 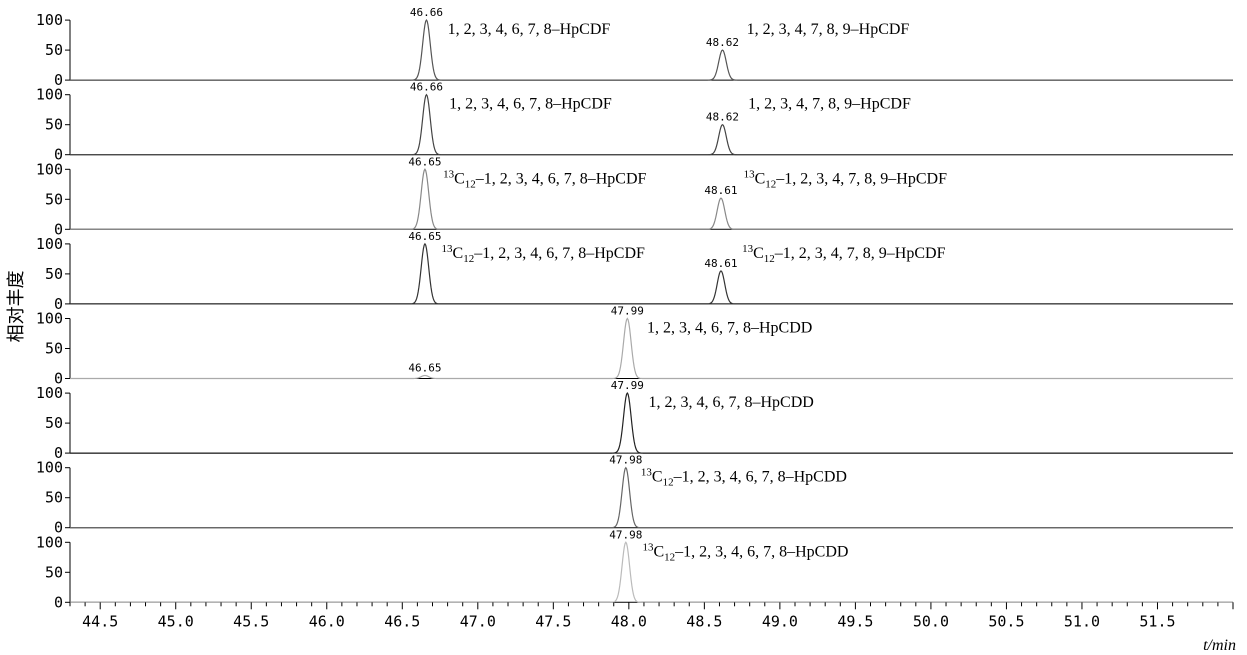 I want to click on panel-4-compound-label-1: 13C12–1, 2, 3, 4, 6, 7, 8–HpCDF, so click(x=543, y=254).